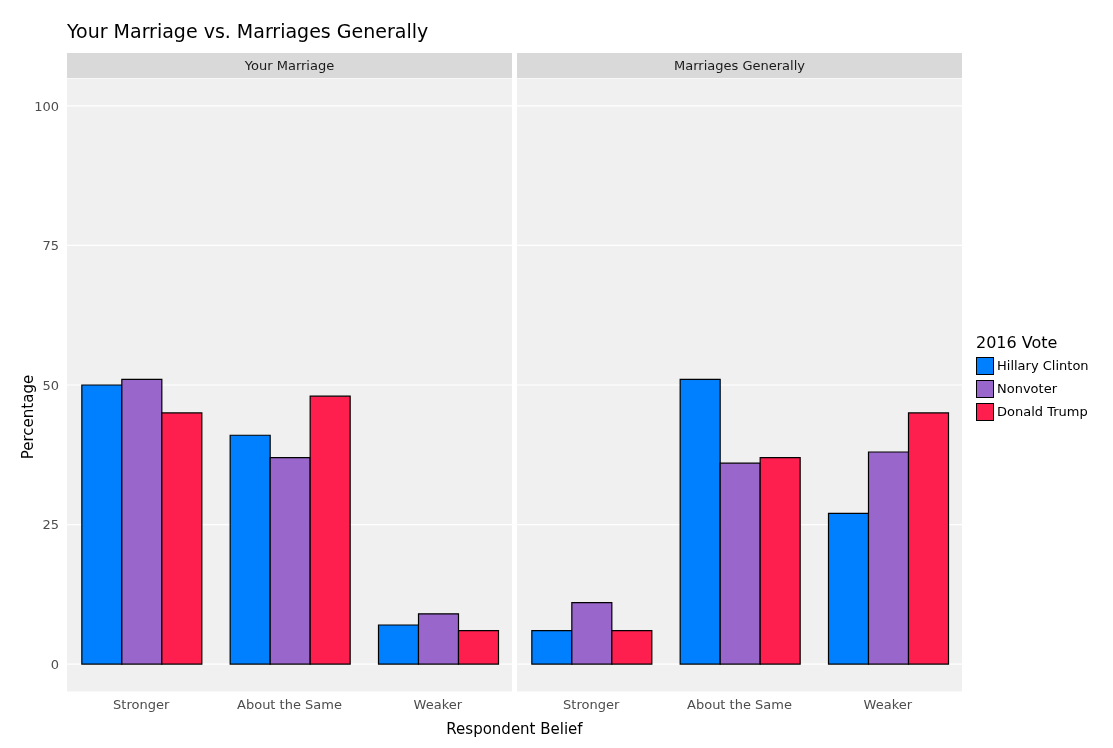  What do you see at coordinates (1042, 411) in the screenshot?
I see `legend-label: Donald Trump` at bounding box center [1042, 411].